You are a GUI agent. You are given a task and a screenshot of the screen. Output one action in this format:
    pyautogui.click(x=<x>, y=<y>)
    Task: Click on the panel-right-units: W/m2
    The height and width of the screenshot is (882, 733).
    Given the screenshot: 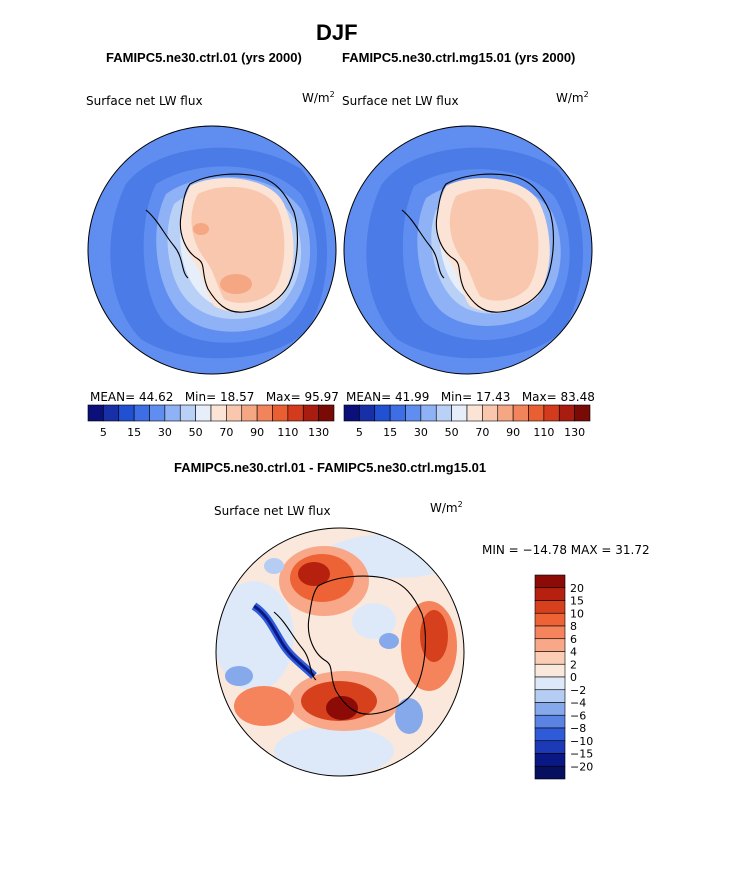 What is the action you would take?
    pyautogui.click(x=572, y=97)
    